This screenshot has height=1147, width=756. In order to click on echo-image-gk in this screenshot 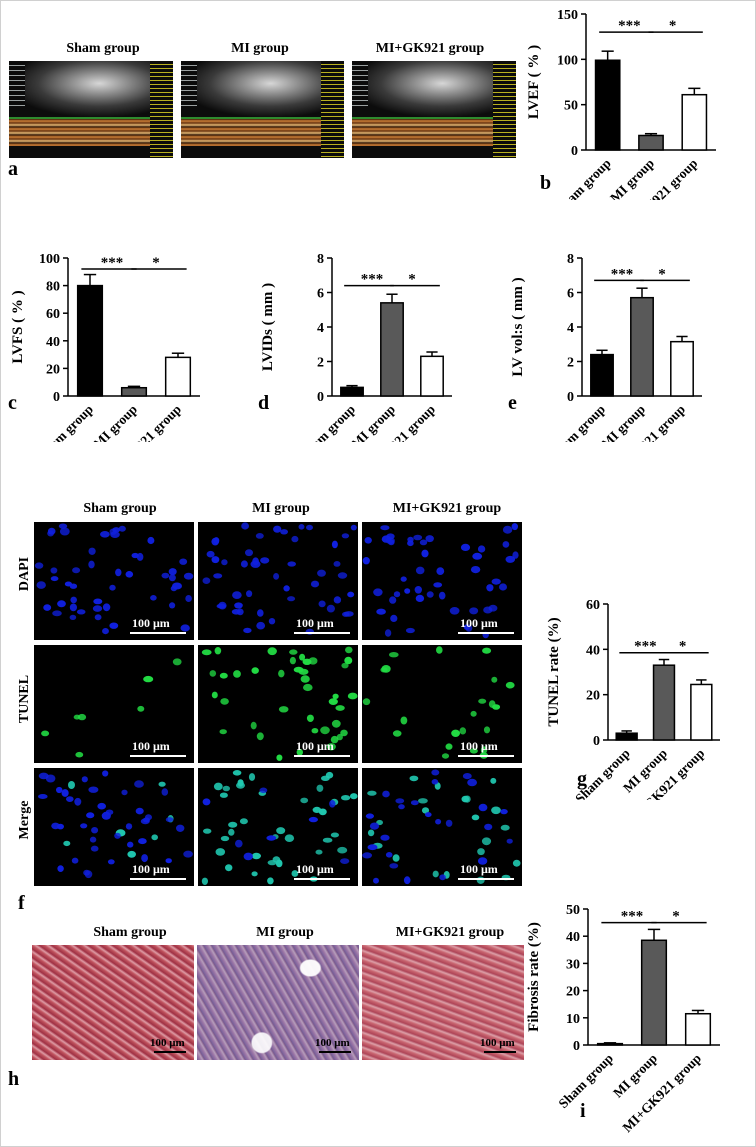, I will do `click(434, 109)`.